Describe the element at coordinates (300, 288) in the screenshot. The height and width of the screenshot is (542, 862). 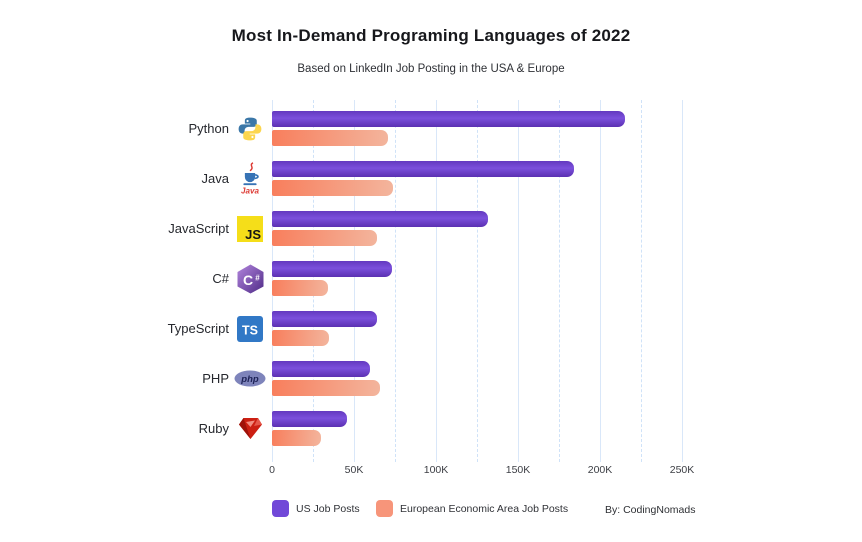
I see `eea-bar-c` at that location.